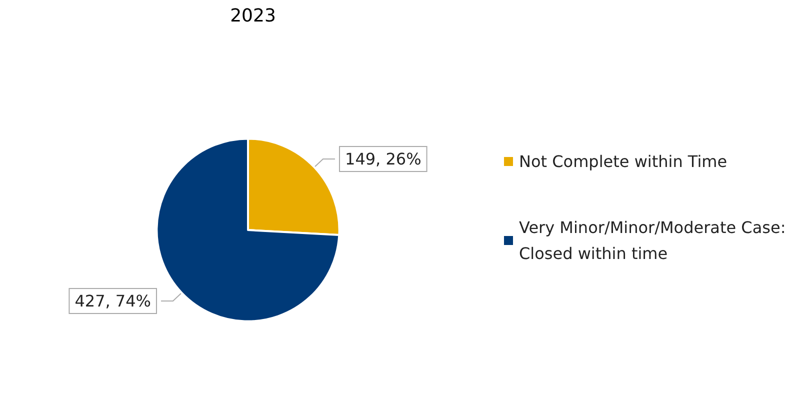 The image size is (800, 415). I want to click on chart-title: 2023, so click(253, 16).